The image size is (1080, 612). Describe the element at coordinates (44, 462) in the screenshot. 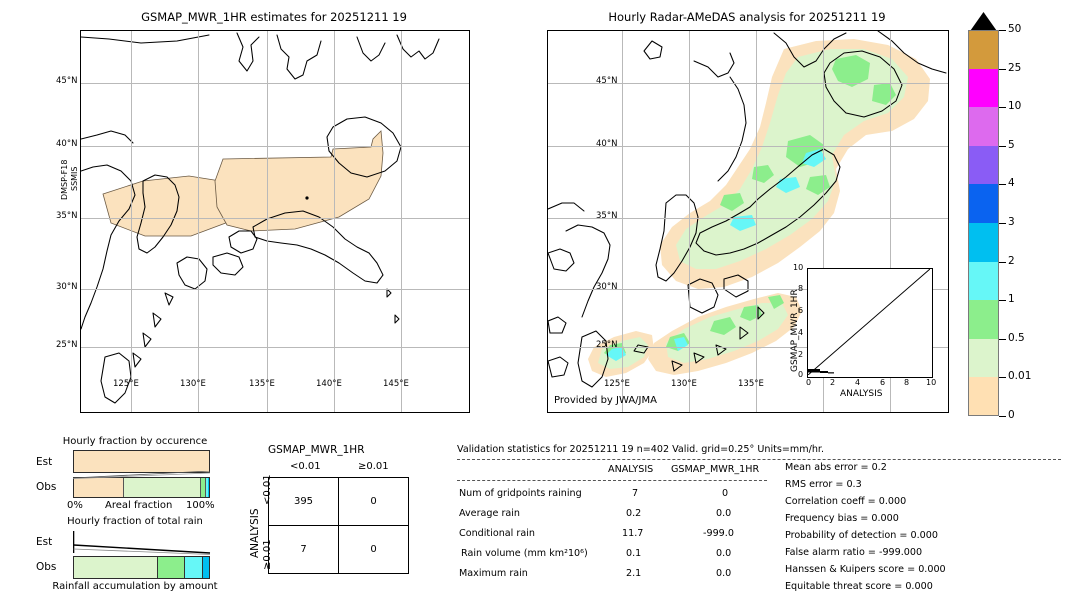

I see `occurrence-est-label: Est` at that location.